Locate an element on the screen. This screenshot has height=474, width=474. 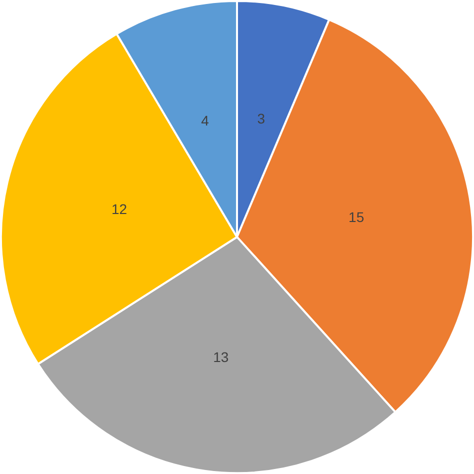
data-label: 3 is located at coordinates (261, 118).